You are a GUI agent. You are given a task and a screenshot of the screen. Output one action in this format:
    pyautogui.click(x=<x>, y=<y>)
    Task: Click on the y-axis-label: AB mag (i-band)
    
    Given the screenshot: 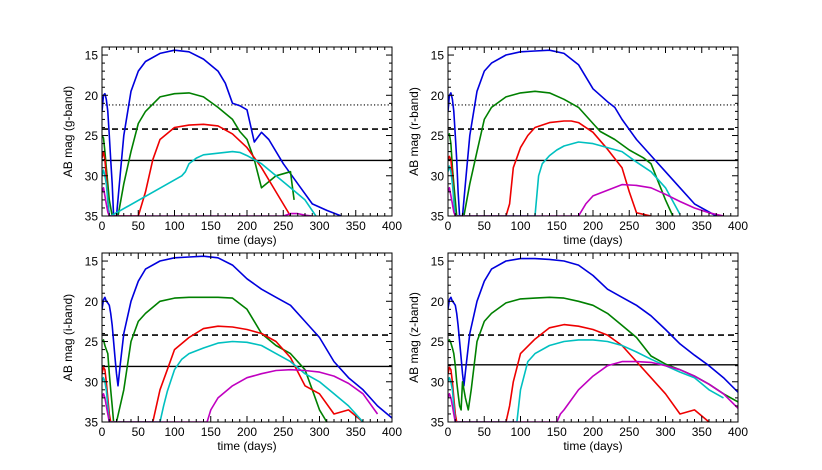 What is the action you would take?
    pyautogui.click(x=68, y=337)
    